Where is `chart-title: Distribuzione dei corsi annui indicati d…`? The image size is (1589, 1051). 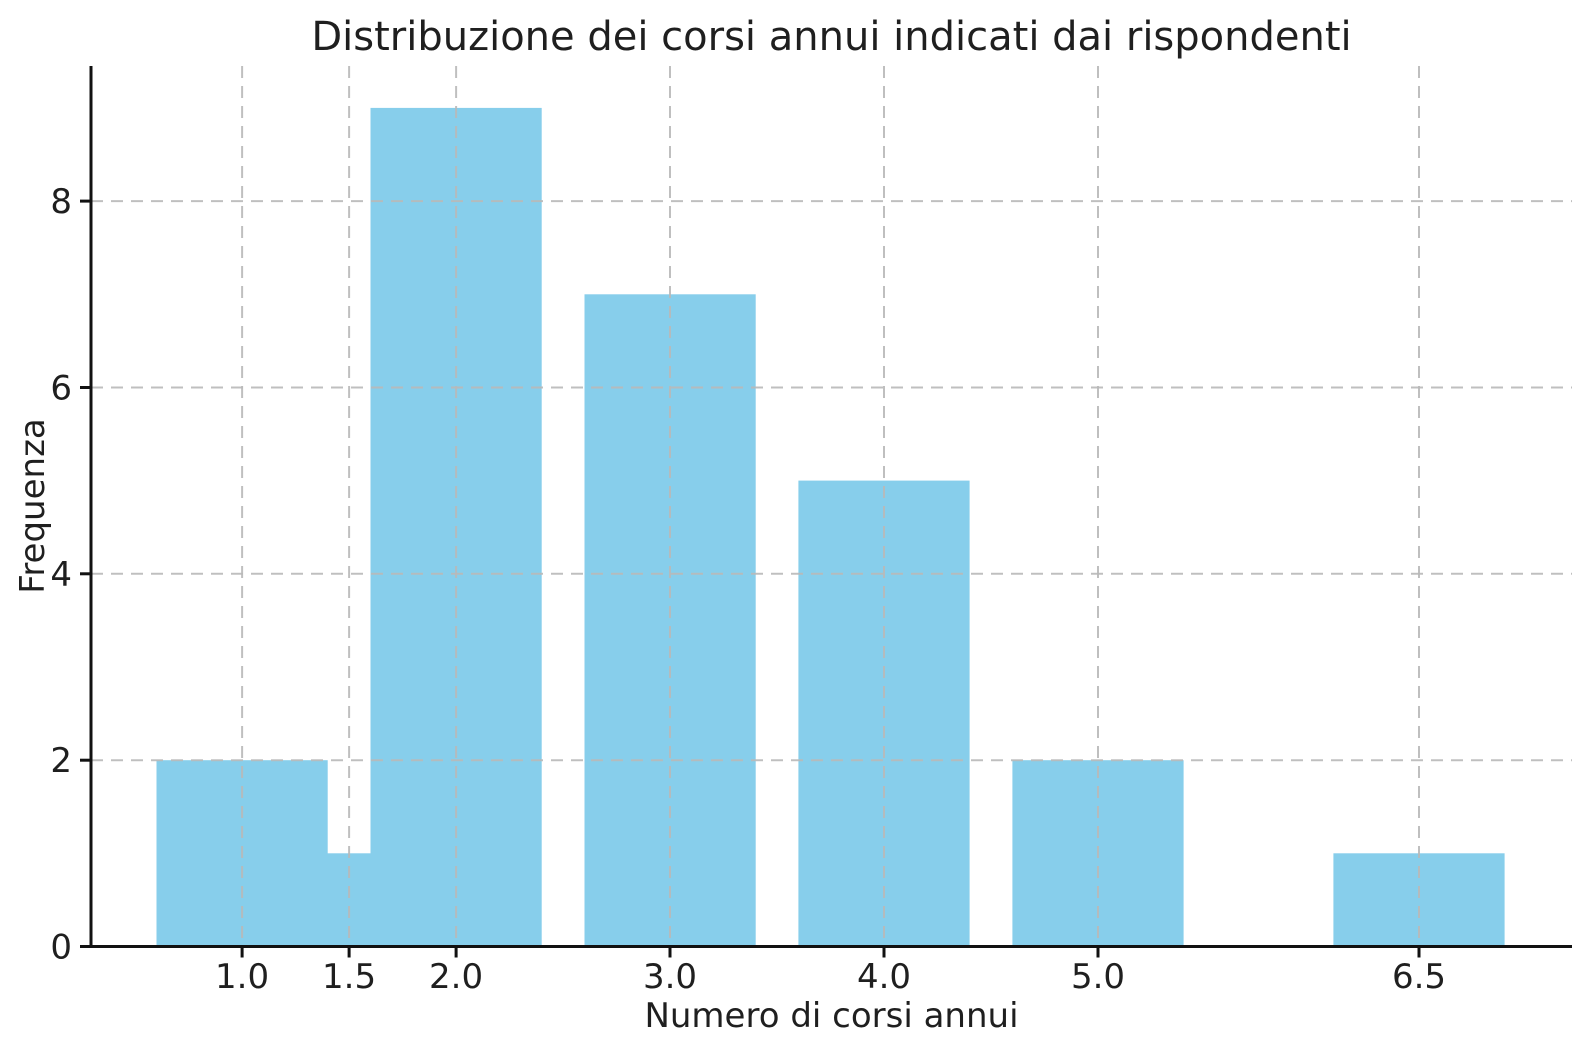
chart-title: Distribuzione dei corsi annui indicati d… is located at coordinates (831, 37).